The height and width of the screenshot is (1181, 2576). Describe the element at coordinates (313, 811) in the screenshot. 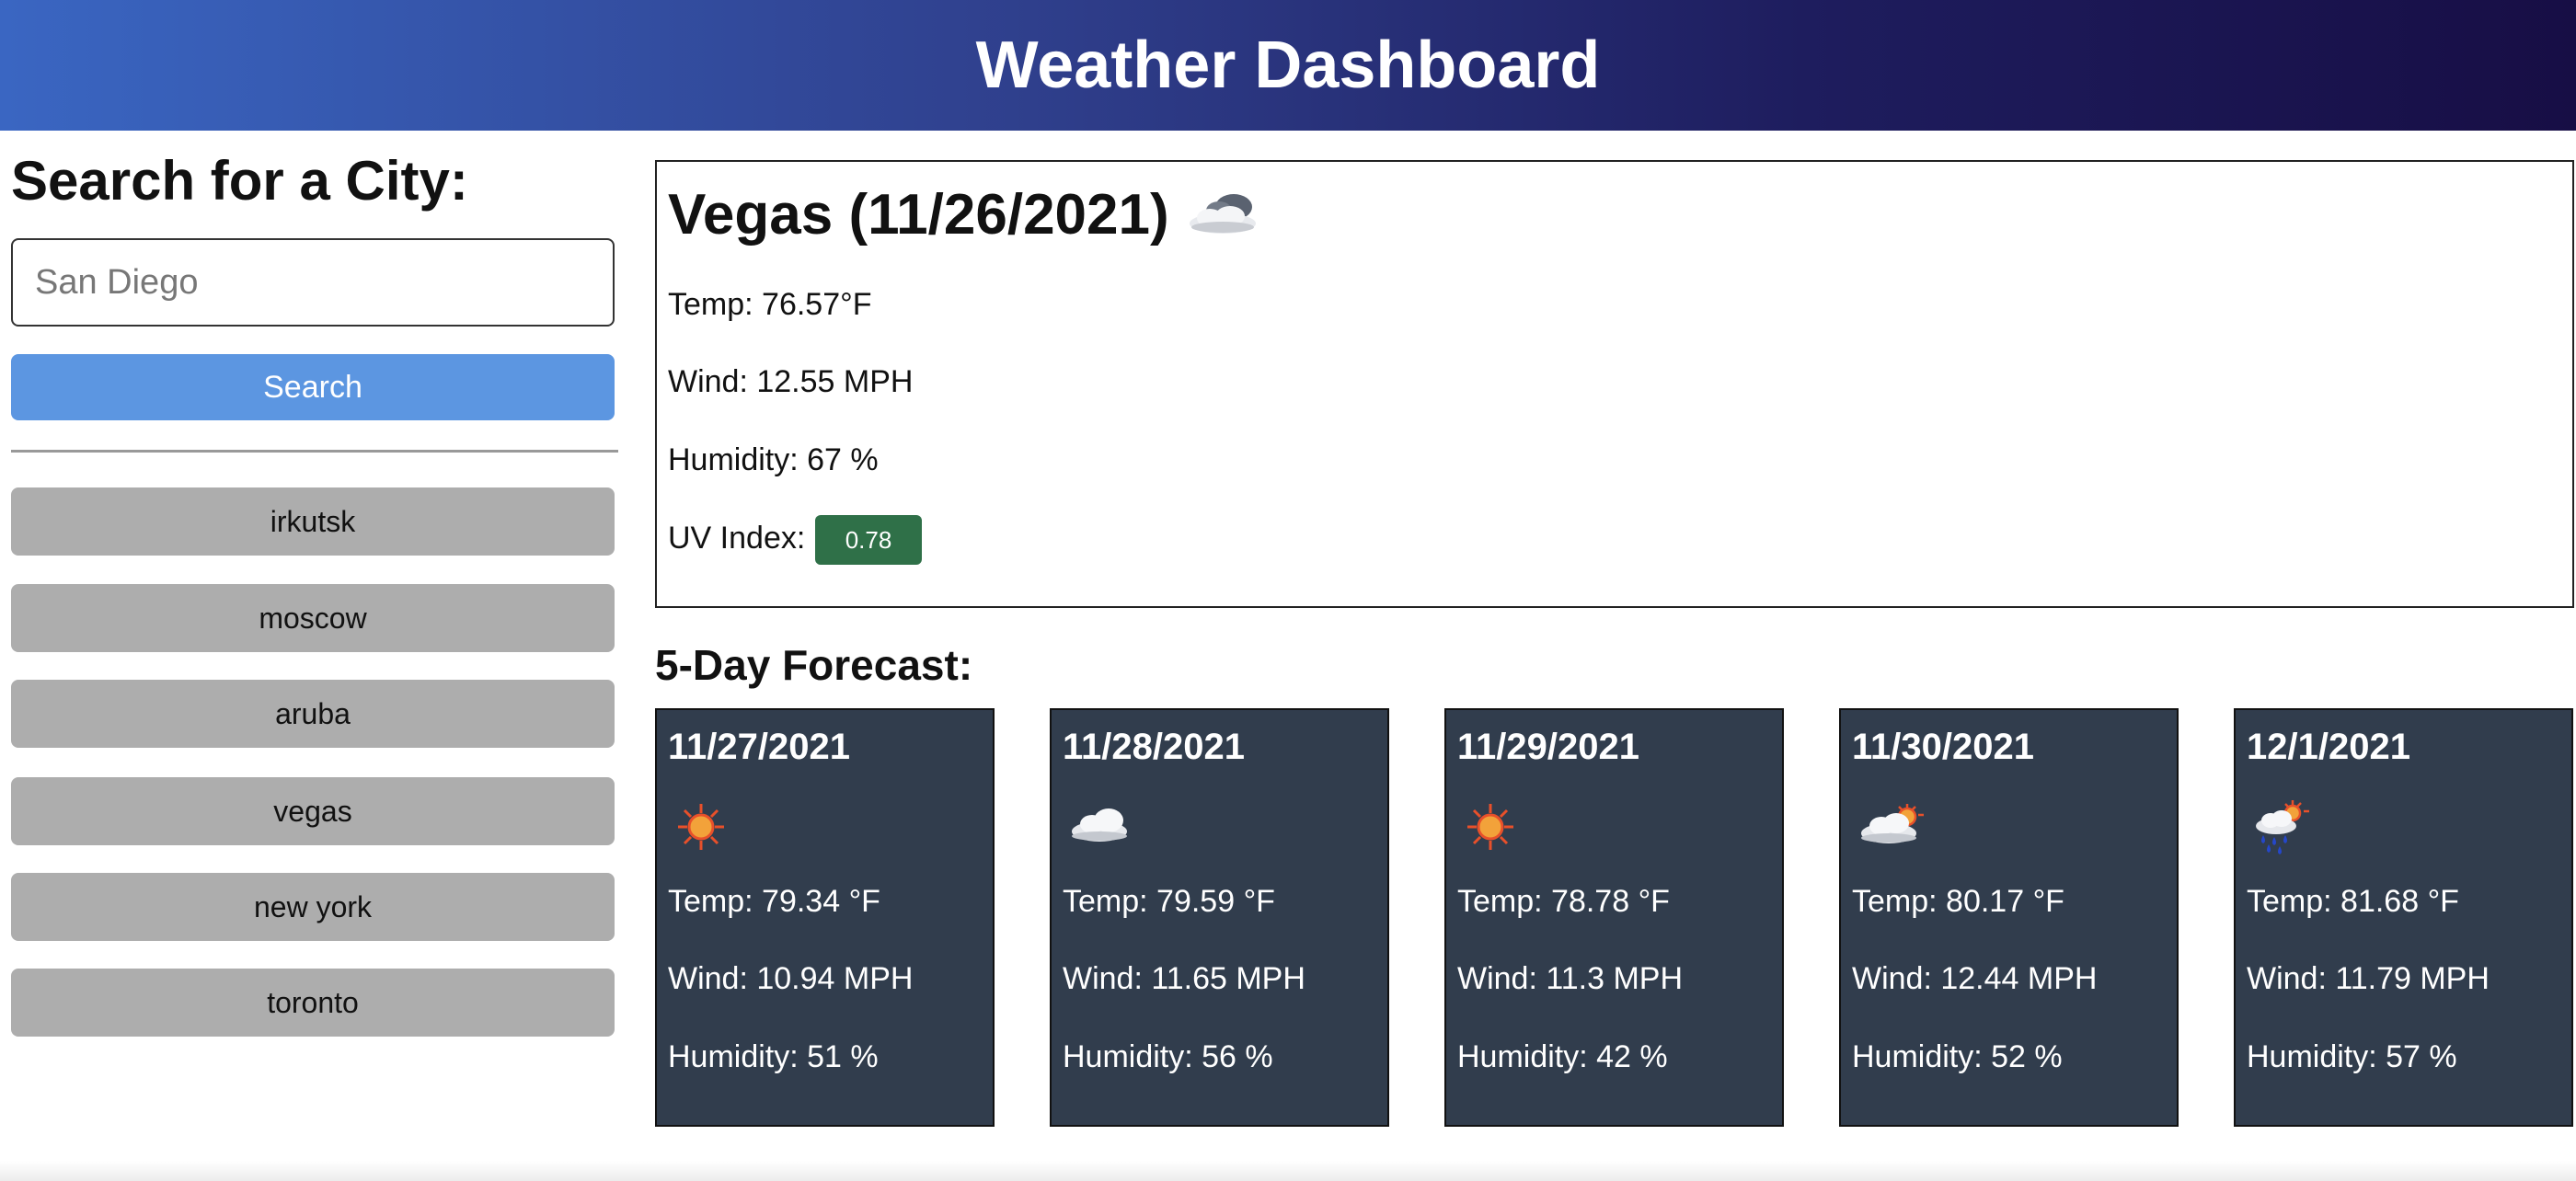

I see `history-button-vegas: vegas` at that location.